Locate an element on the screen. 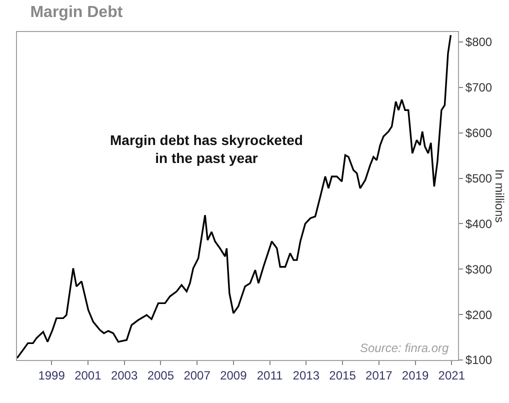  y-tick-label: $600 is located at coordinates (478, 133).